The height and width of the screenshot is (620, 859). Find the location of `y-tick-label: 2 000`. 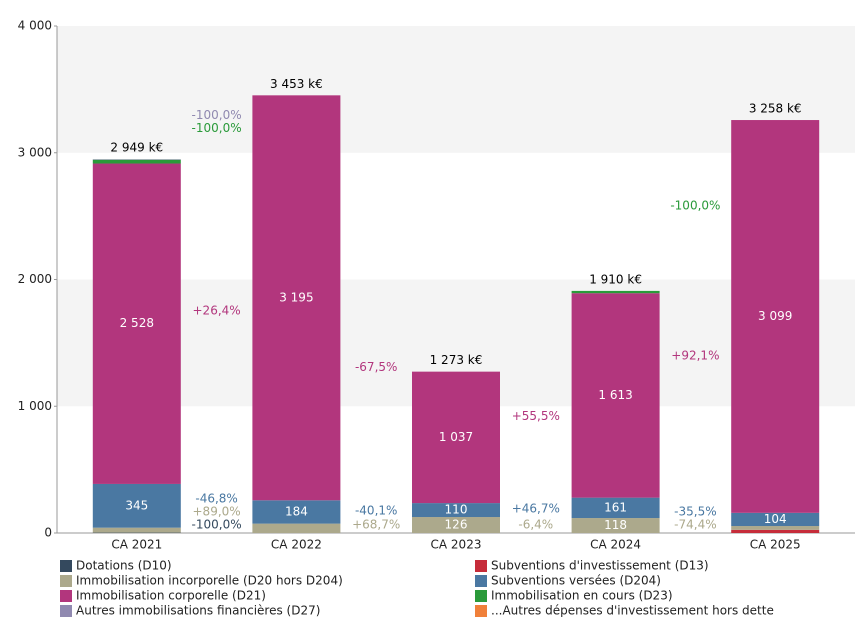

y-tick-label: 2 000 is located at coordinates (35, 279).